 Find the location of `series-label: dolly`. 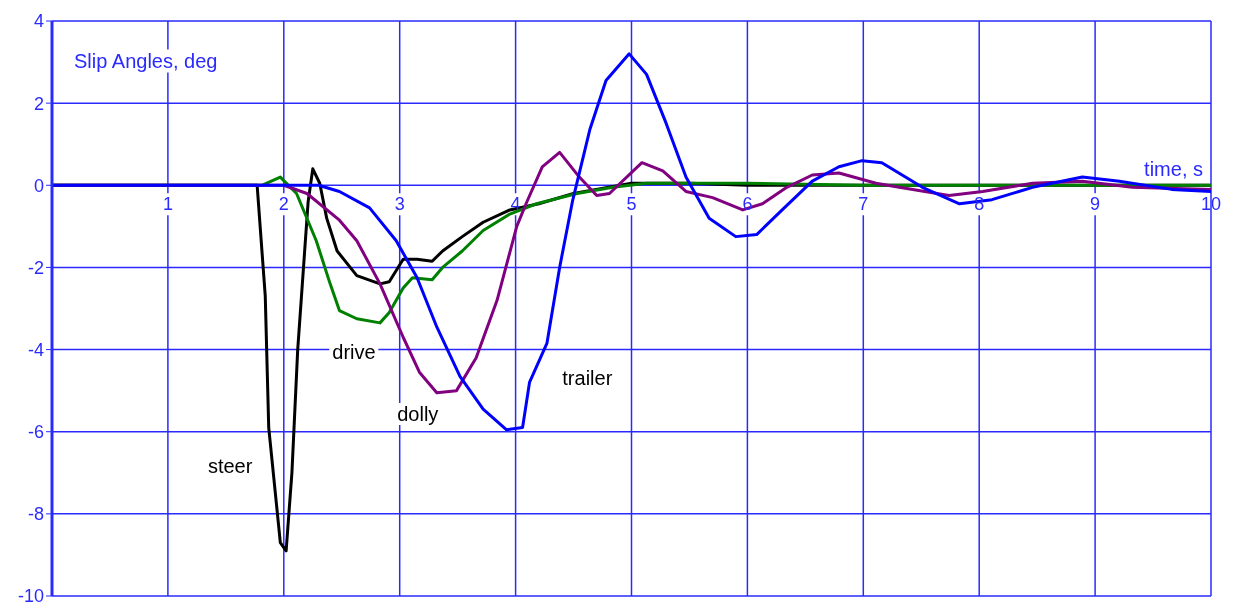

series-label: dolly is located at coordinates (418, 413).